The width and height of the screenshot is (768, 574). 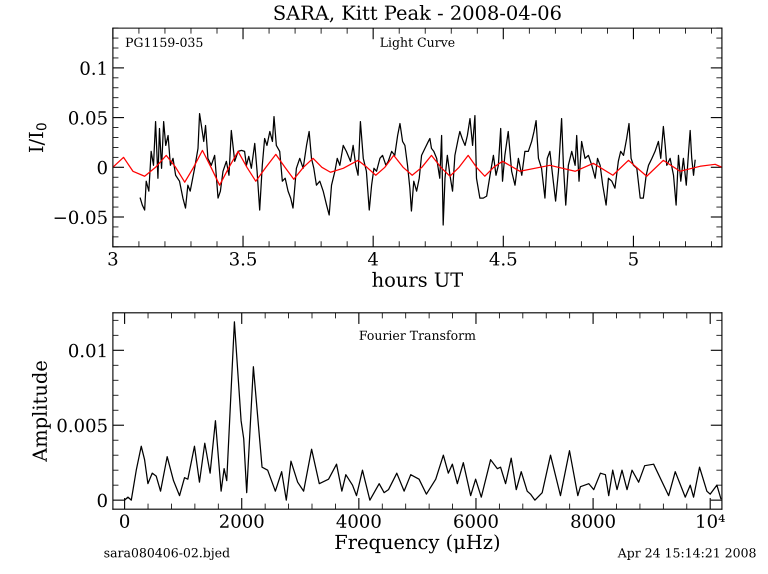 I want to click on text: Apr 24 15:14:21 2008, so click(x=687, y=554).